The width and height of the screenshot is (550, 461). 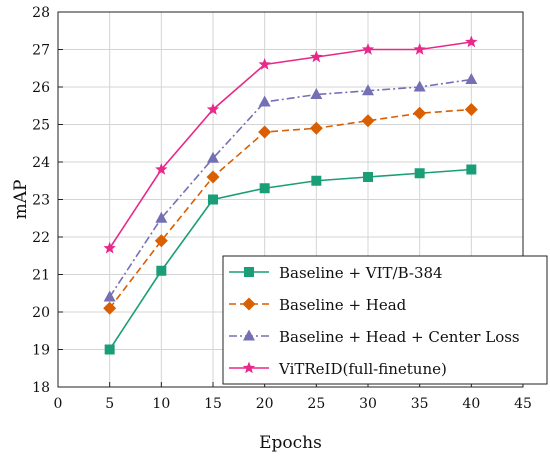 I want to click on x-tick-label: 20, so click(x=265, y=404).